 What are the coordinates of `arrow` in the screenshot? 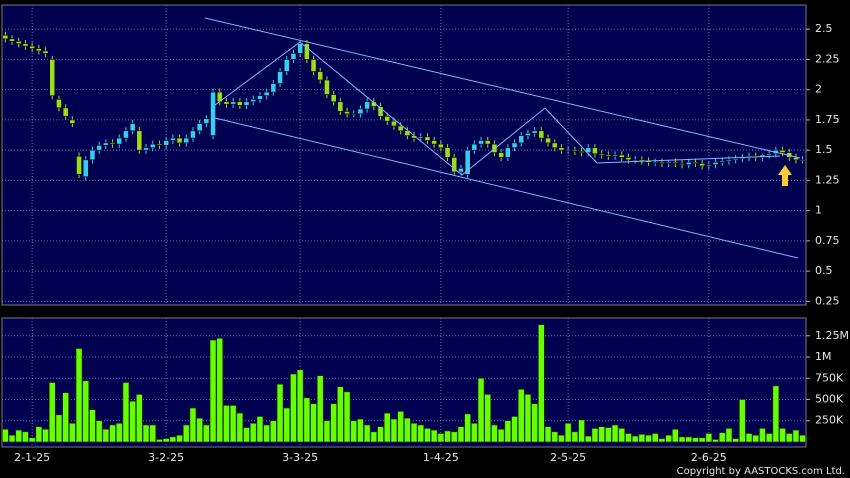 It's located at (785, 175).